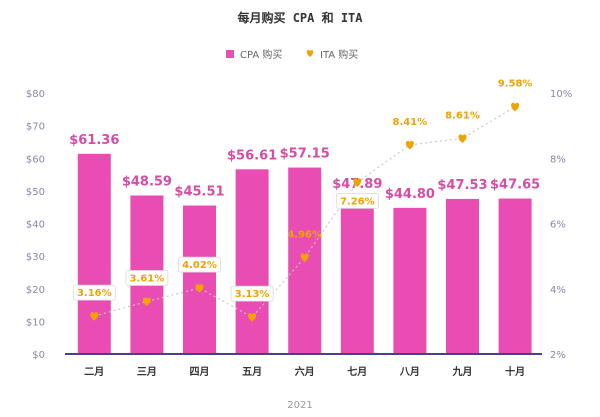 The image size is (600, 417). Describe the element at coordinates (339, 54) in the screenshot. I see `legend-label-ita: ITA 购买` at that location.